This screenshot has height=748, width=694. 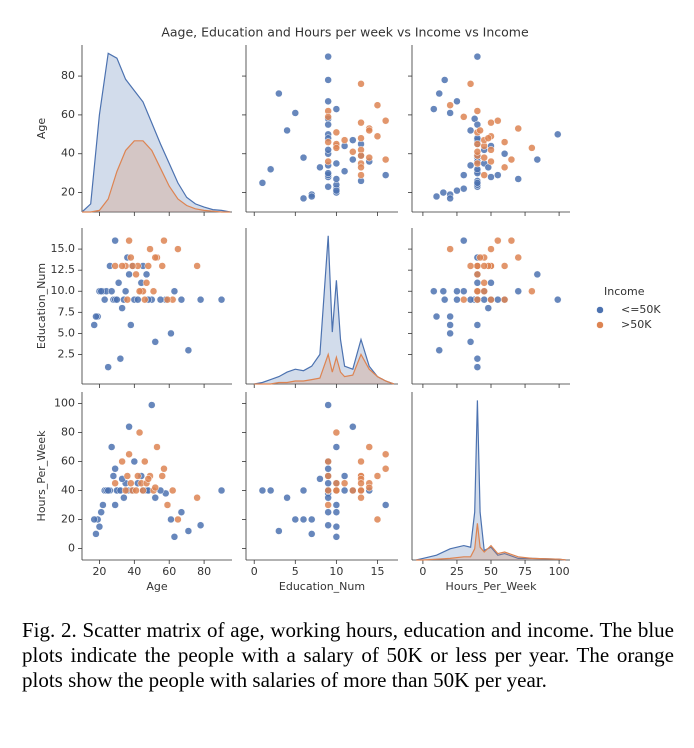 What do you see at coordinates (636, 324) in the screenshot?
I see `legend-label: >50K` at bounding box center [636, 324].